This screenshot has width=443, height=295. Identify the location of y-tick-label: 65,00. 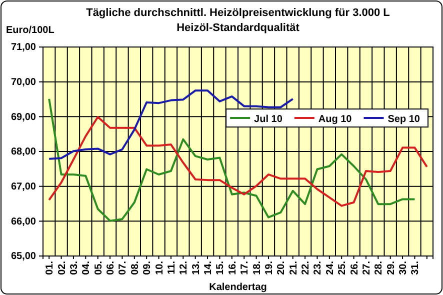
(23, 256).